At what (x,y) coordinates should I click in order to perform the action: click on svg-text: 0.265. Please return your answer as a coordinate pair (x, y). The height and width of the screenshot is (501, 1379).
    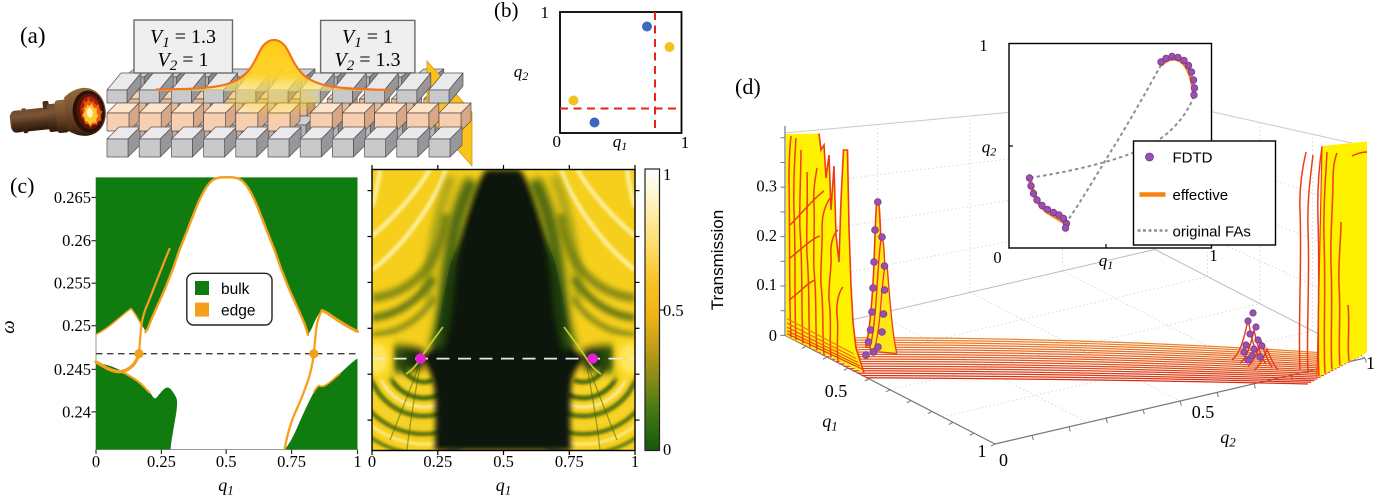
    Looking at the image, I should click on (72, 197).